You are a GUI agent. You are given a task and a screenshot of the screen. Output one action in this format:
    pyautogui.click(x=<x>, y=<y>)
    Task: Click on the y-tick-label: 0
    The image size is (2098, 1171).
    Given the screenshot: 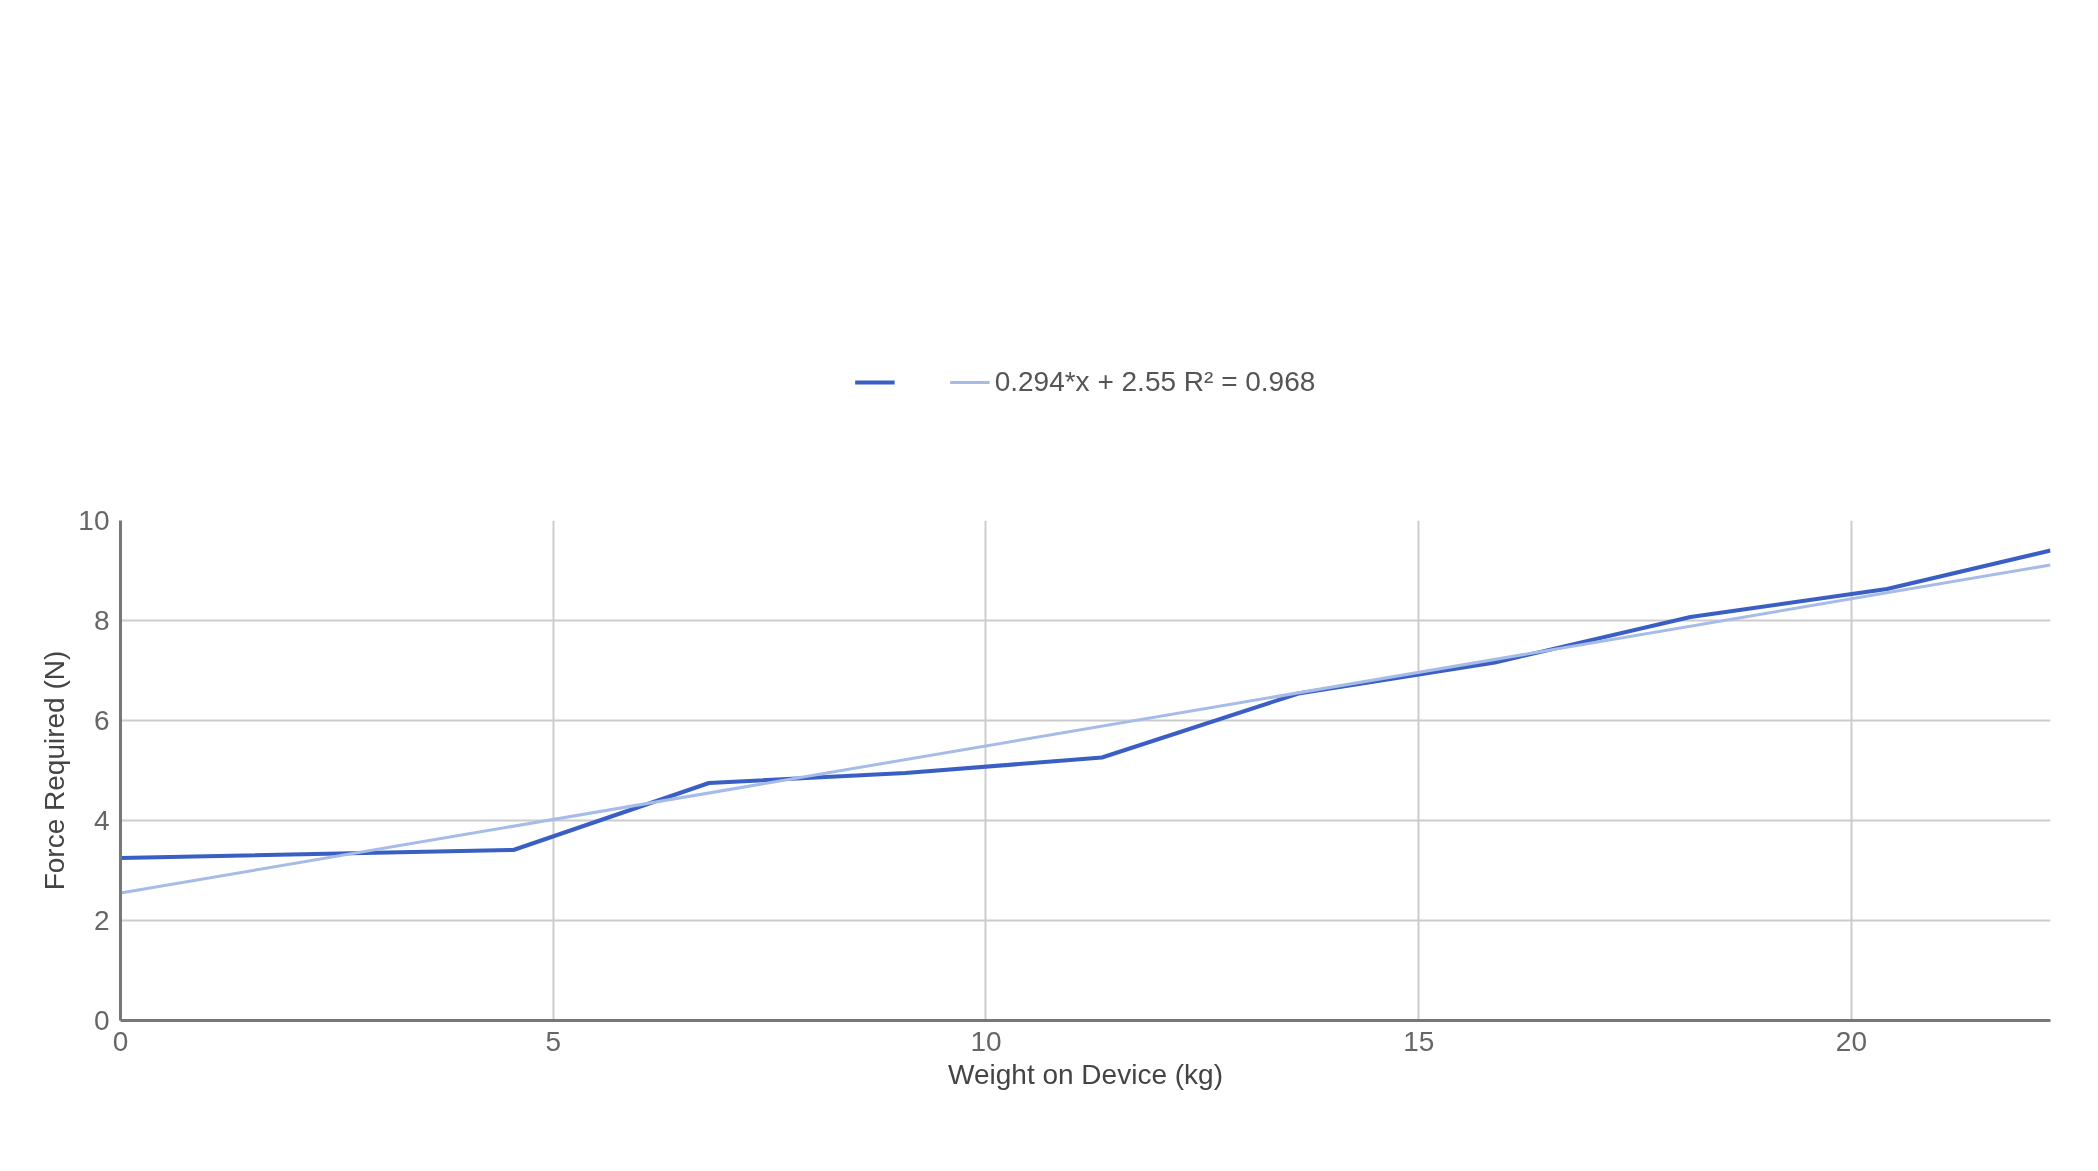 What is the action you would take?
    pyautogui.click(x=101, y=1020)
    